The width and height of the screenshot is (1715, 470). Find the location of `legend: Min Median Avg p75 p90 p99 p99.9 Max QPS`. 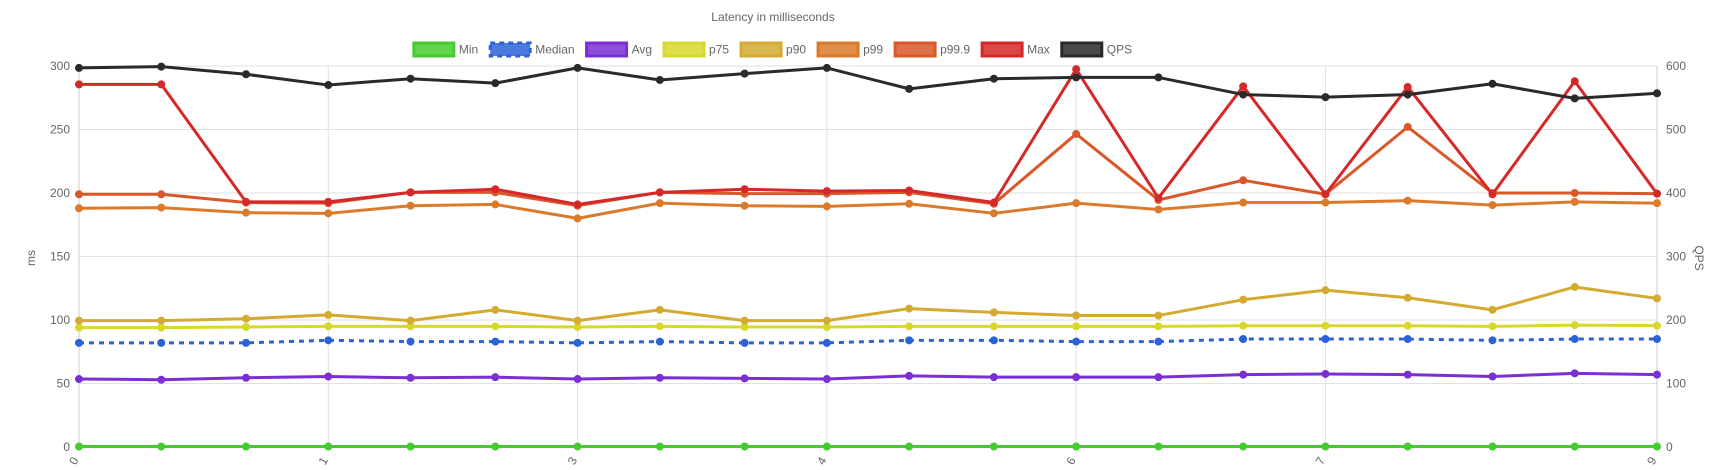

legend: Min Median Avg p75 p90 p99 p99.9 Max QPS is located at coordinates (772, 49).